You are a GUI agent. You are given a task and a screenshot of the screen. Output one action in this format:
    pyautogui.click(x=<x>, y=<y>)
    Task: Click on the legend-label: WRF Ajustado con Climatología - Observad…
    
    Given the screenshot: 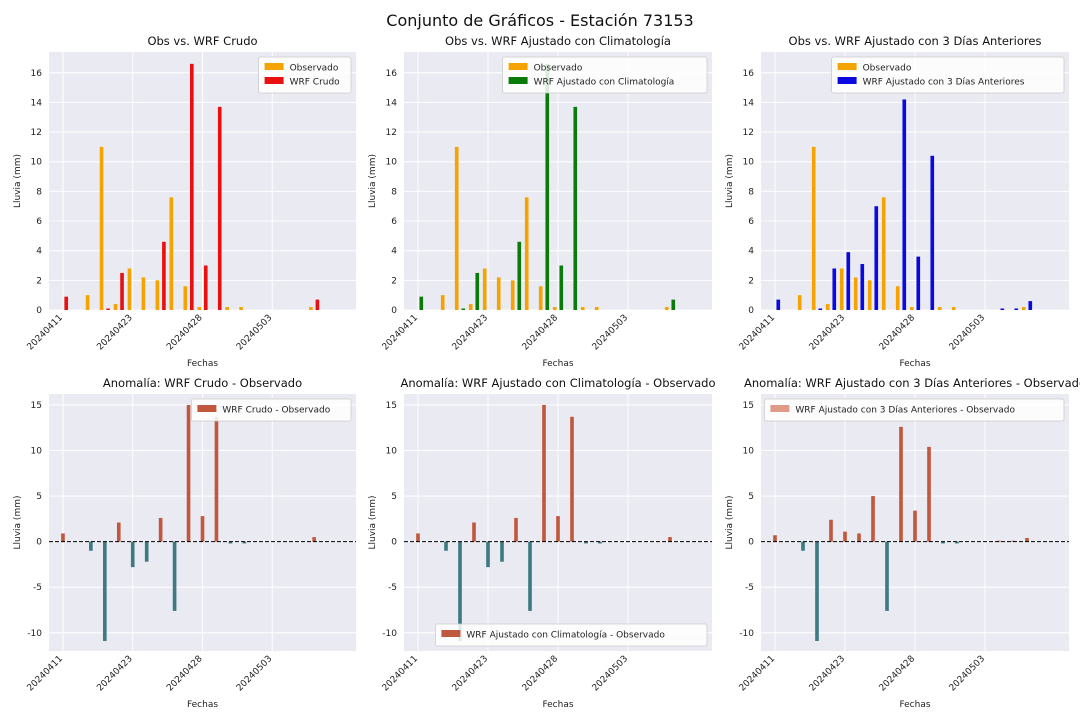 What is the action you would take?
    pyautogui.click(x=565, y=636)
    